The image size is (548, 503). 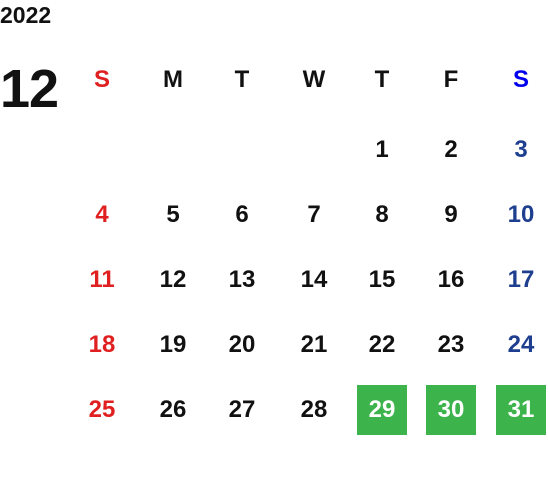 What do you see at coordinates (382, 279) in the screenshot?
I see `day-cell: 15` at bounding box center [382, 279].